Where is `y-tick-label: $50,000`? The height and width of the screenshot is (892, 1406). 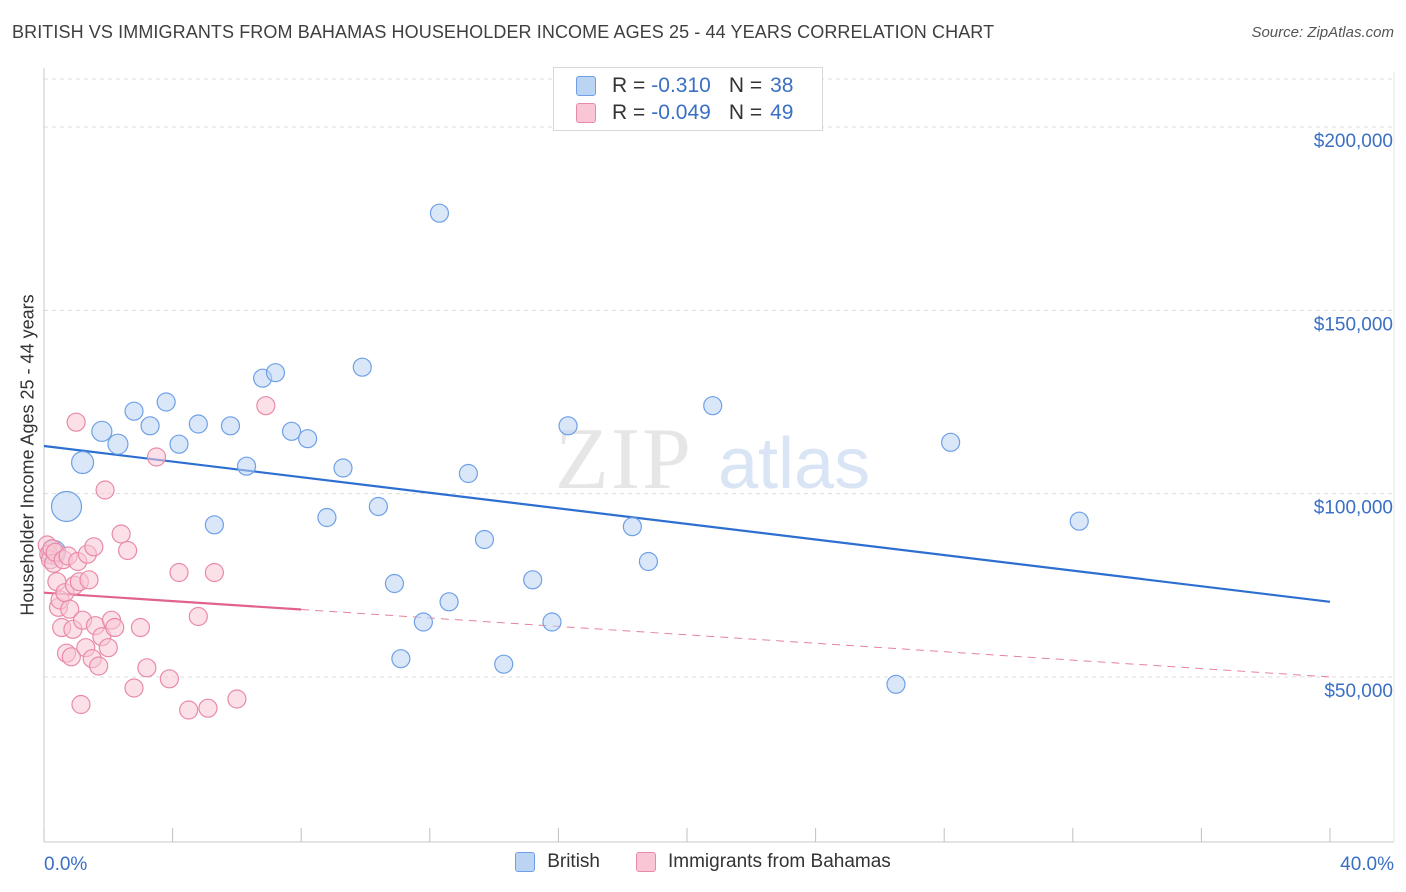 y-tick-label: $50,000 is located at coordinates (1358, 691).